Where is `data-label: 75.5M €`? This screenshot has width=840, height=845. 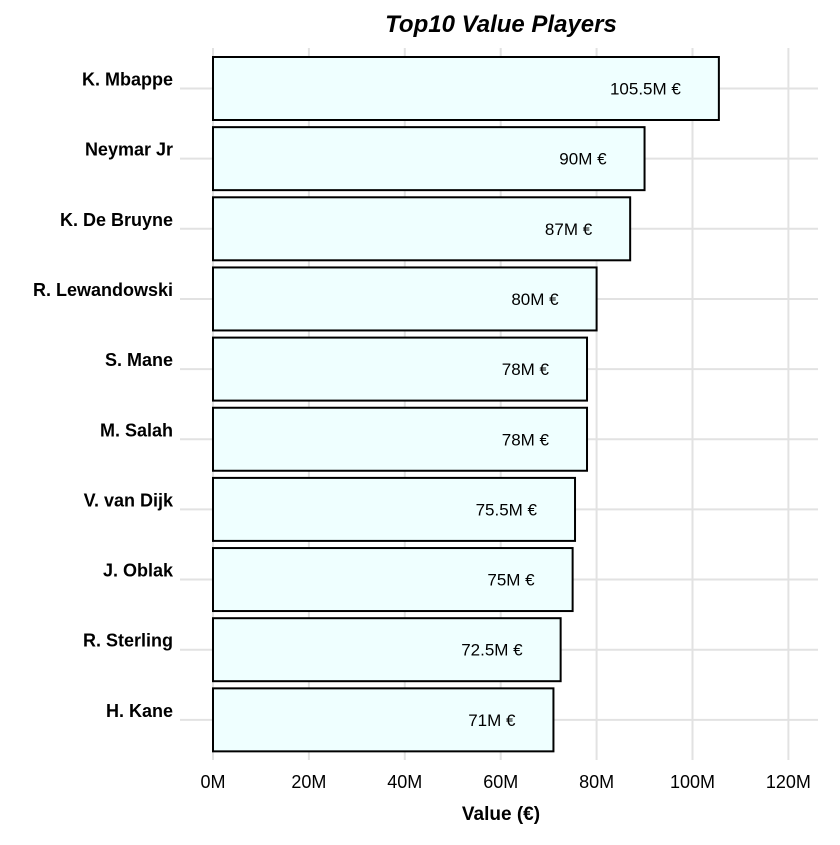
data-label: 75.5M € is located at coordinates (507, 509).